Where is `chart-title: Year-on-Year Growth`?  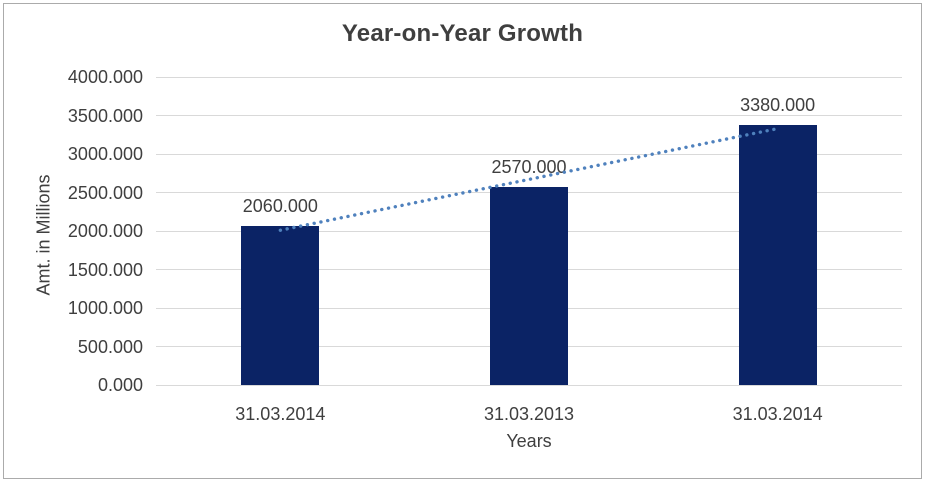 chart-title: Year-on-Year Growth is located at coordinates (462, 33).